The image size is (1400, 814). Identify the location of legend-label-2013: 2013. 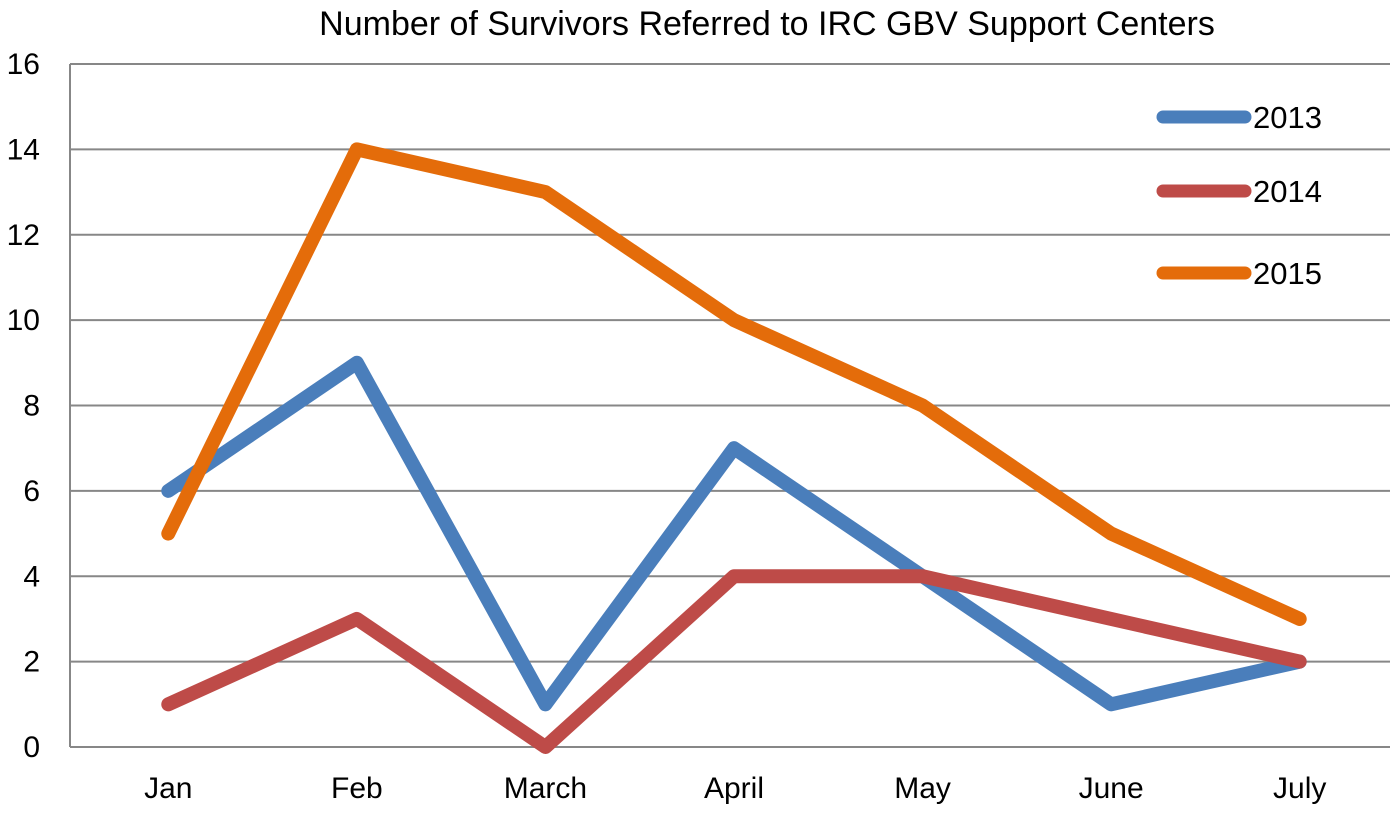
(1287, 117).